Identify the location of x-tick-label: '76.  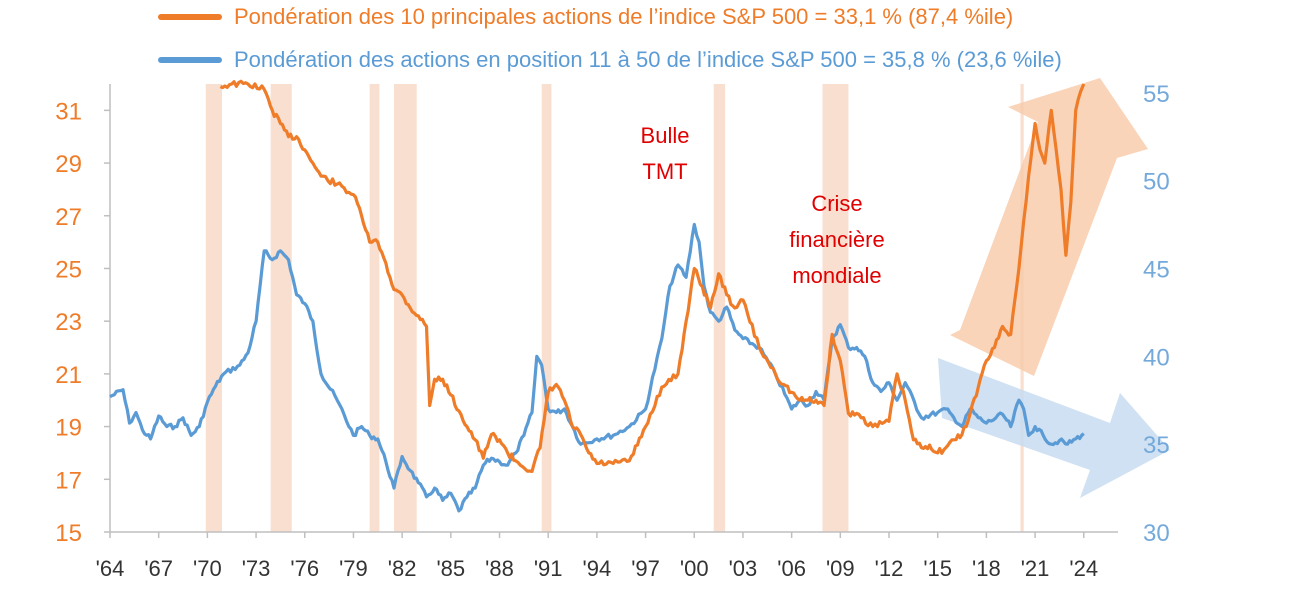
(304, 568).